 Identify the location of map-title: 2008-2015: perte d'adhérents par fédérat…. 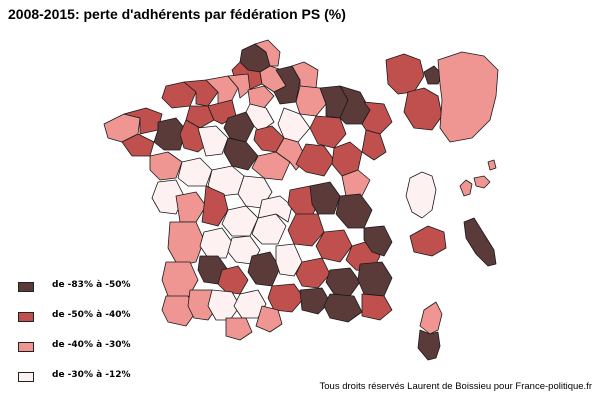
(177, 14).